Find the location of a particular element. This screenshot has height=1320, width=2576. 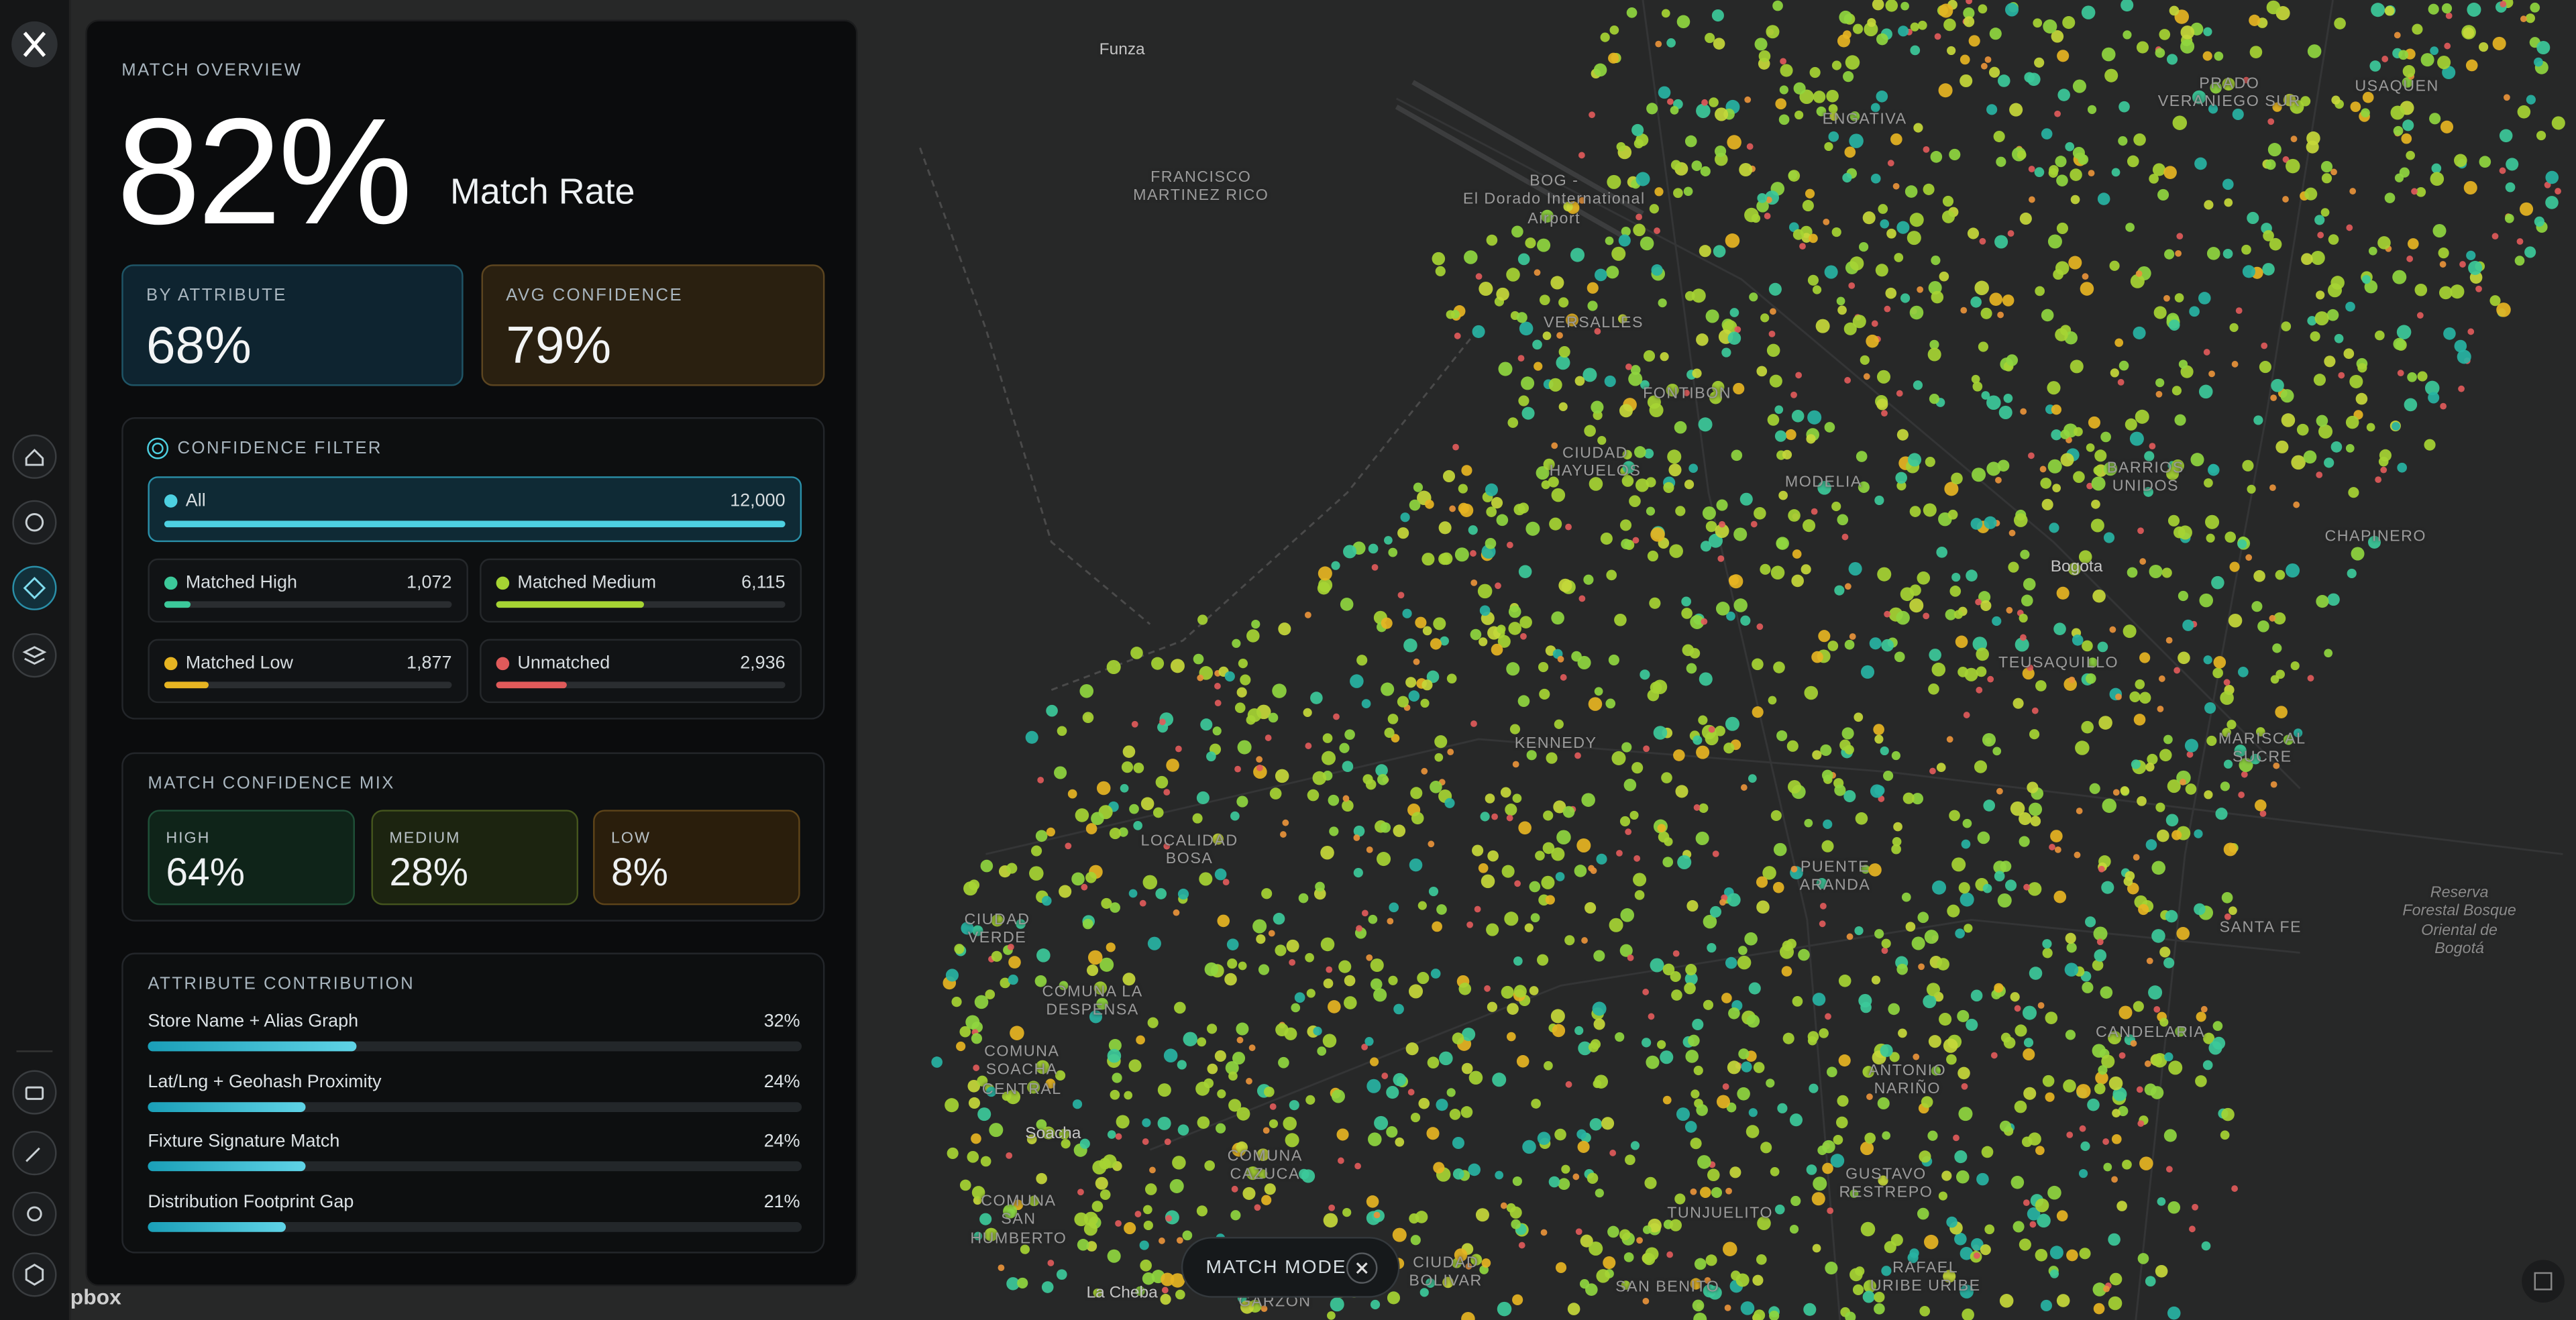

filter-option: Matched Low 1,877 is located at coordinates (308, 671).